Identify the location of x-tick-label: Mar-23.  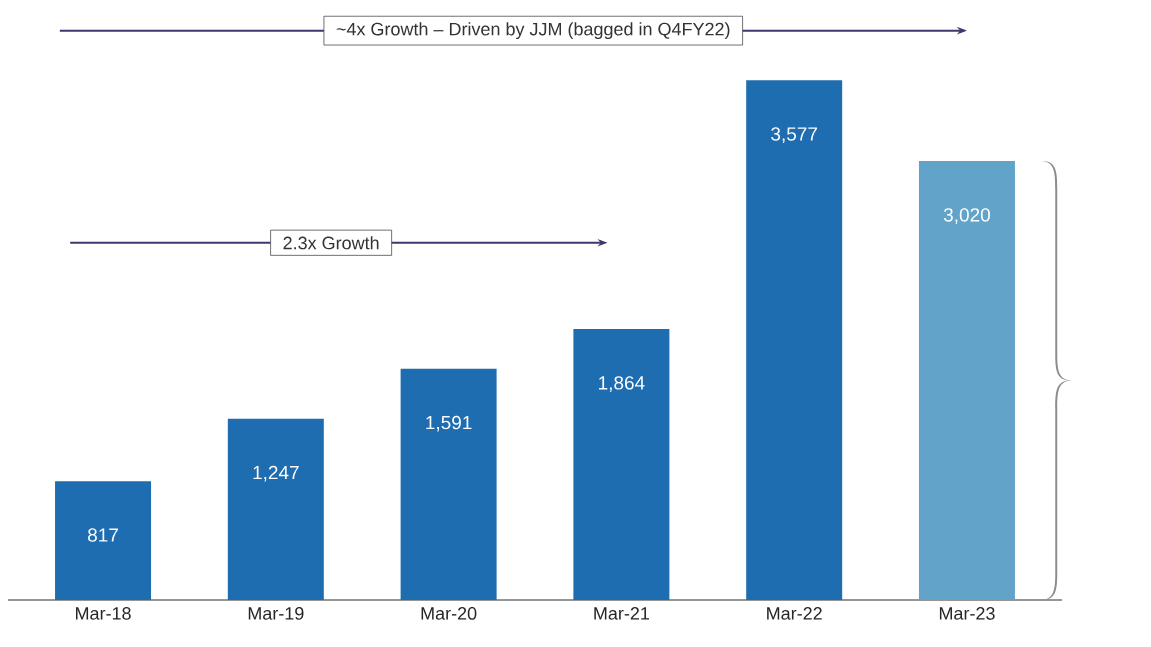
(967, 613).